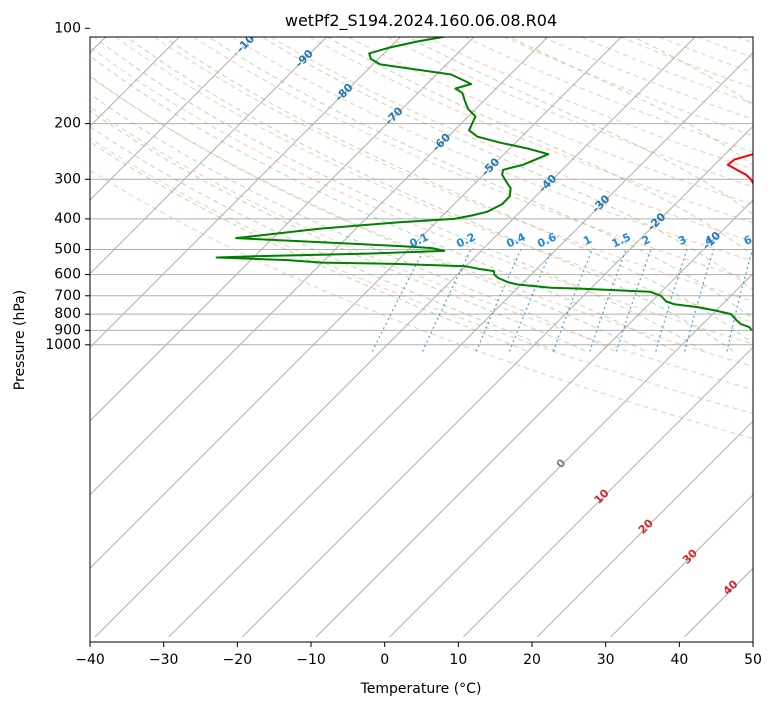 This screenshot has height=708, width=775. Describe the element at coordinates (546, 240) in the screenshot. I see `mixing-ratio-label: 0.6` at that location.